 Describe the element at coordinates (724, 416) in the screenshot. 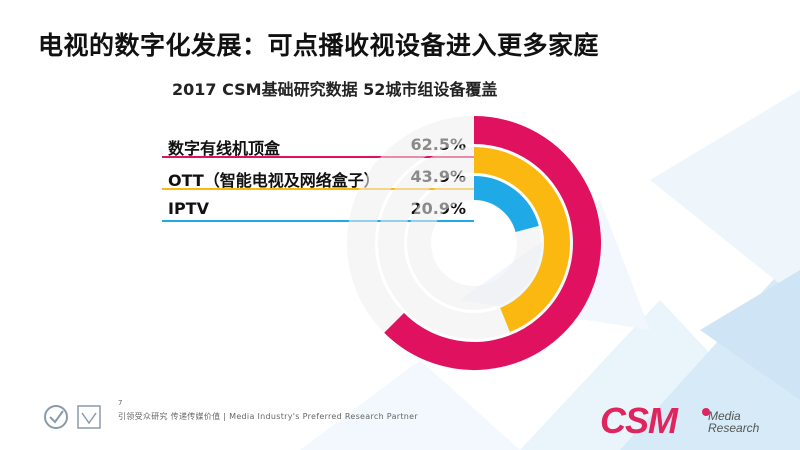

I see `logo-text-media: Media` at that location.